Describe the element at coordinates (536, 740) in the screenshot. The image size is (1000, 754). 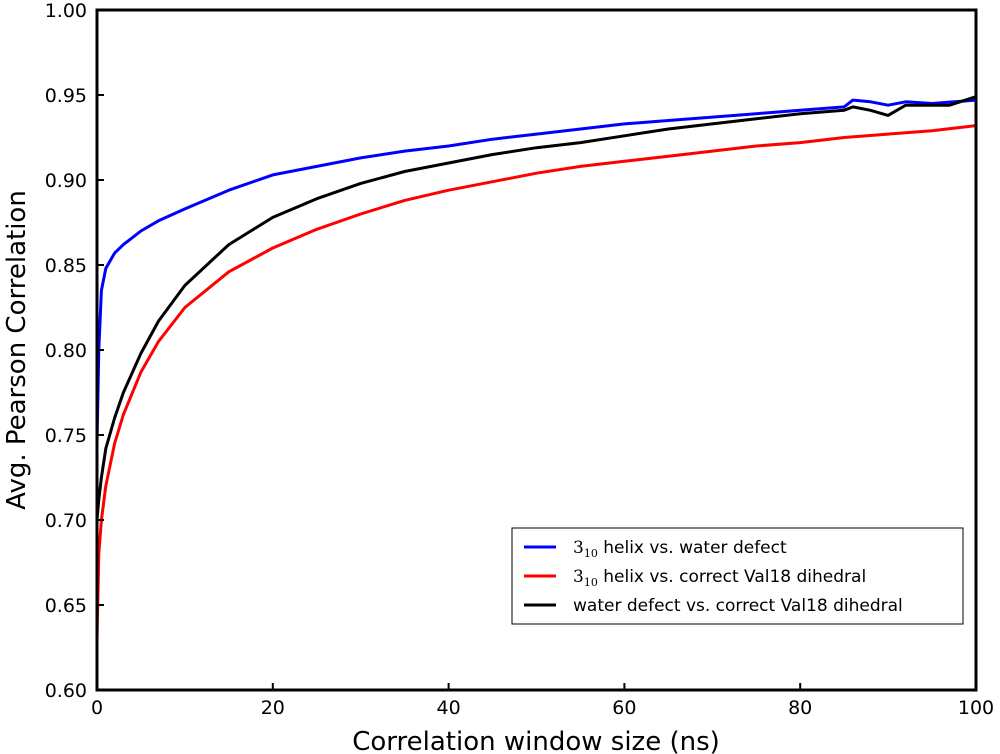
I see `x-axis-title: Correlation window size (ns)` at that location.